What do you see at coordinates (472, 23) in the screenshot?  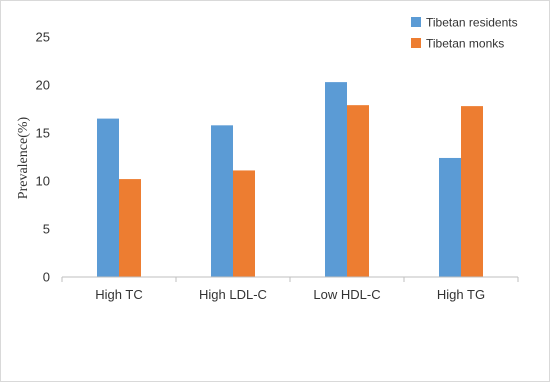 I see `legend-label: Tibetan residents` at bounding box center [472, 23].